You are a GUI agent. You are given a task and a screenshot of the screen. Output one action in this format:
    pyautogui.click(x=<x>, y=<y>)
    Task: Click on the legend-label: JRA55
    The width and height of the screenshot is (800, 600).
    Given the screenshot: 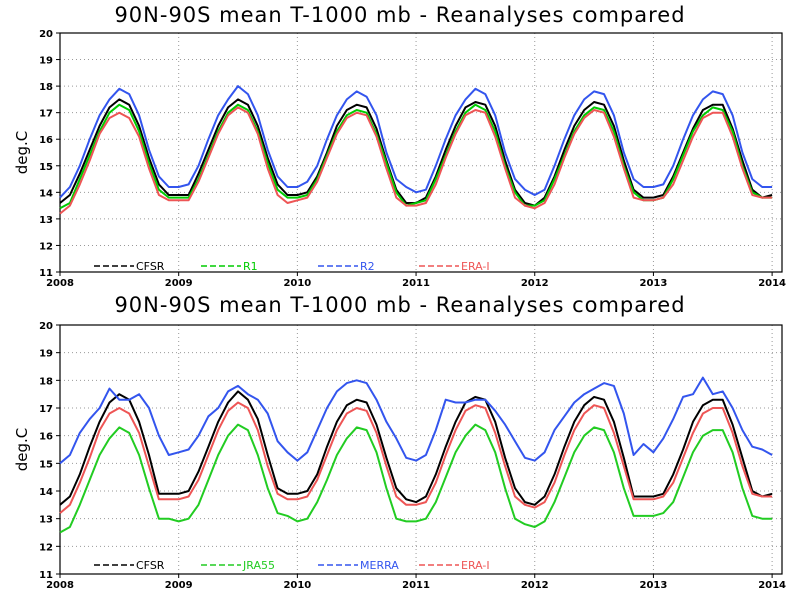 What is the action you would take?
    pyautogui.click(x=258, y=565)
    